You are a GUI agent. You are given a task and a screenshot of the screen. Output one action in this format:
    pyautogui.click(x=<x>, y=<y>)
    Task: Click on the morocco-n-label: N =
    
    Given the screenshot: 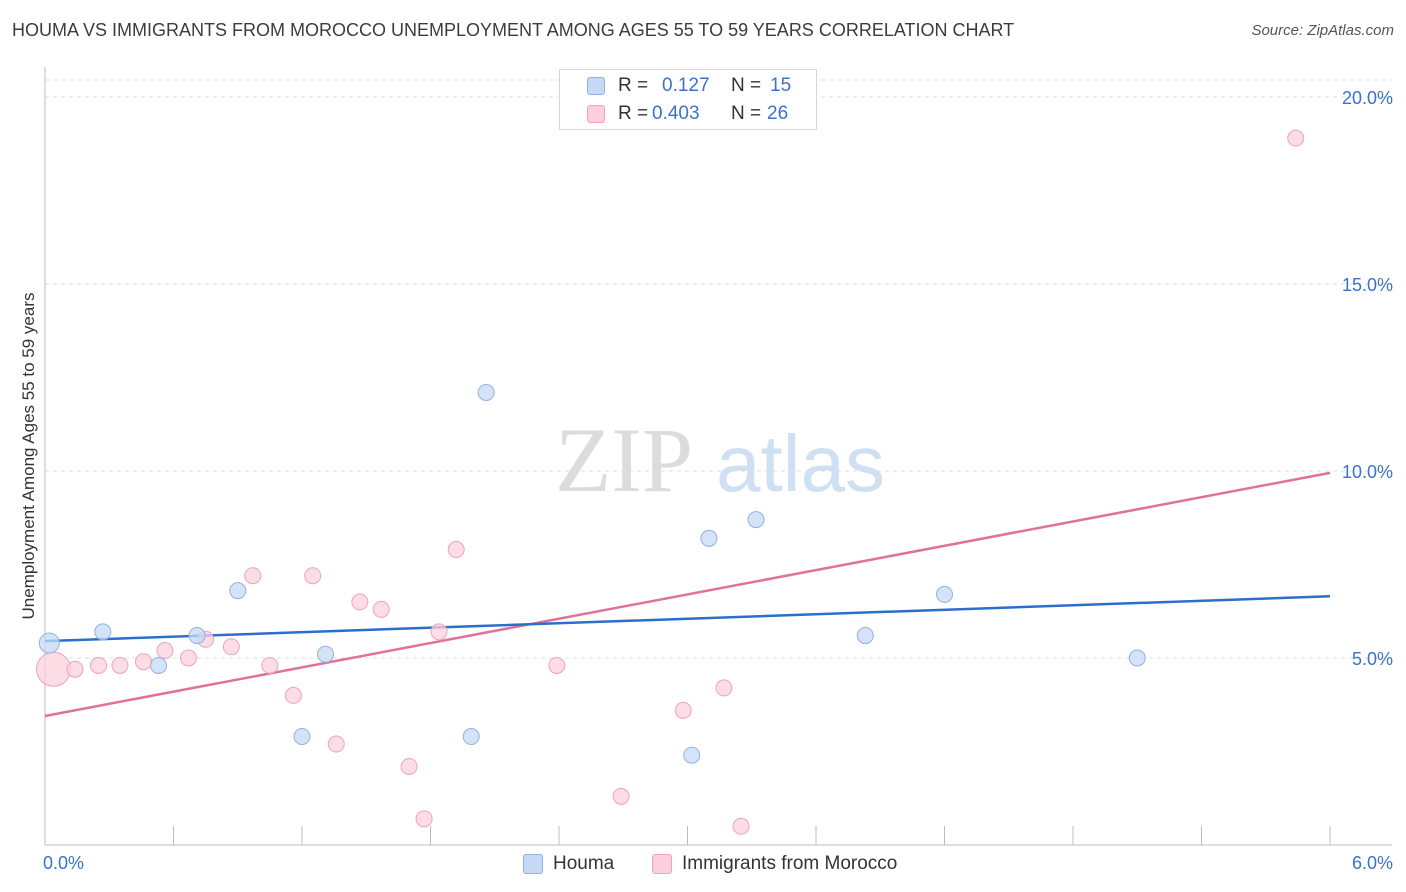 What is the action you would take?
    pyautogui.click(x=746, y=113)
    